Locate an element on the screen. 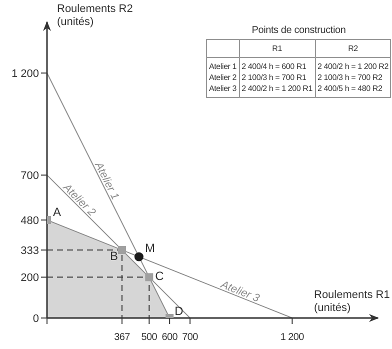 This screenshot has height=349, width=392. category-label: R2 is located at coordinates (353, 49).